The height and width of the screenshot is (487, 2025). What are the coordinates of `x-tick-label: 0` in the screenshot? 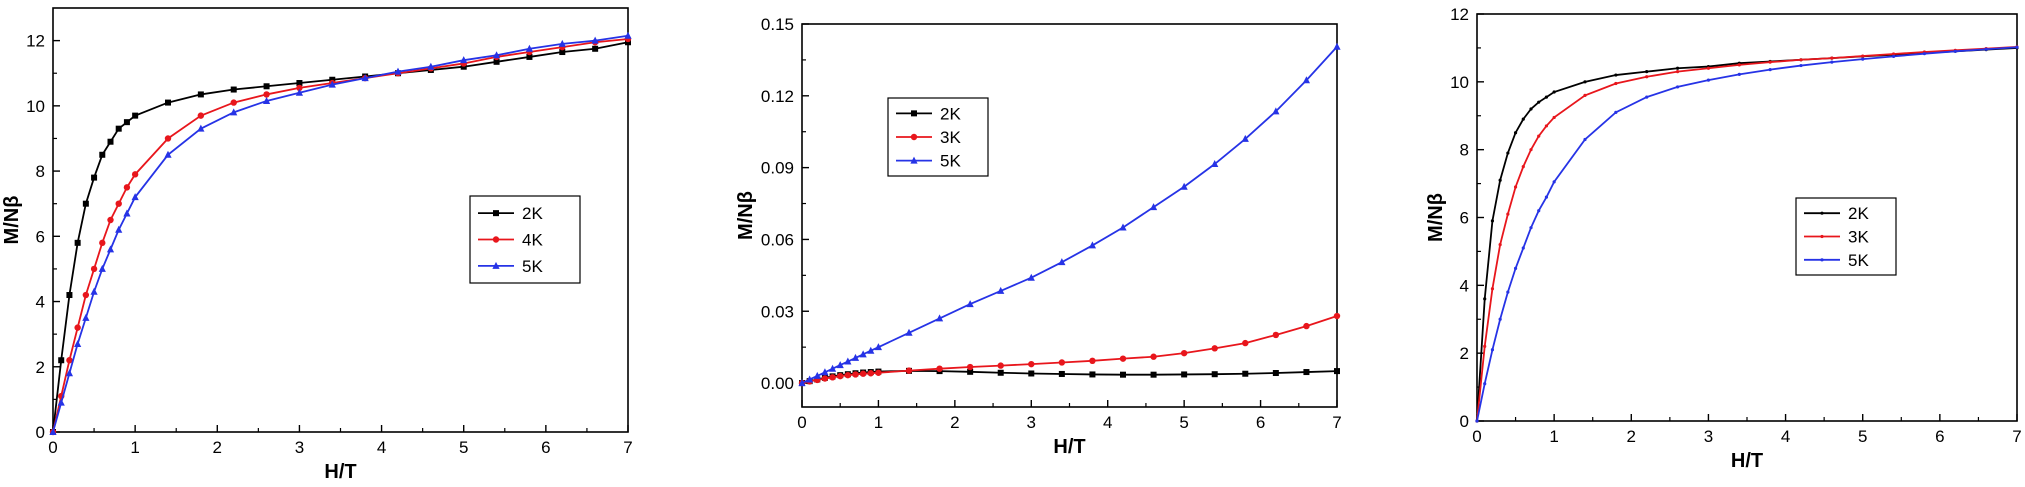 It's located at (52, 447).